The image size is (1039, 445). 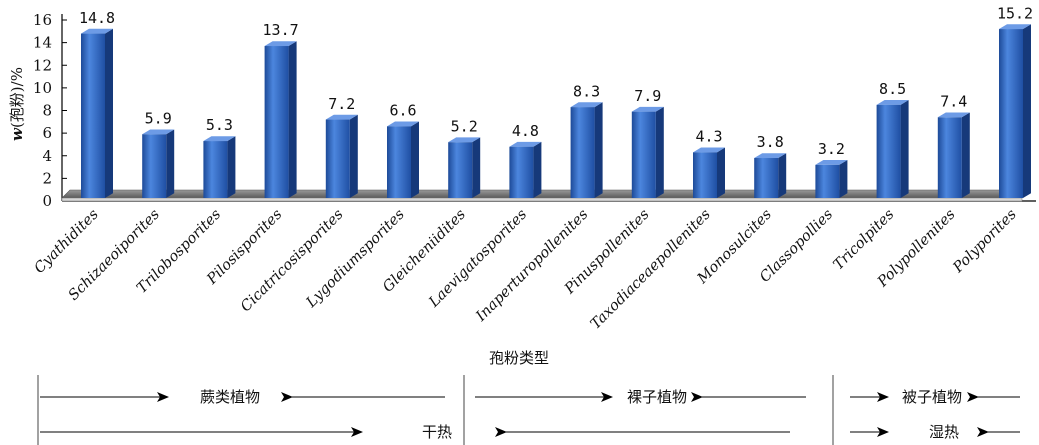 I want to click on floor-front, so click(x=542, y=199).